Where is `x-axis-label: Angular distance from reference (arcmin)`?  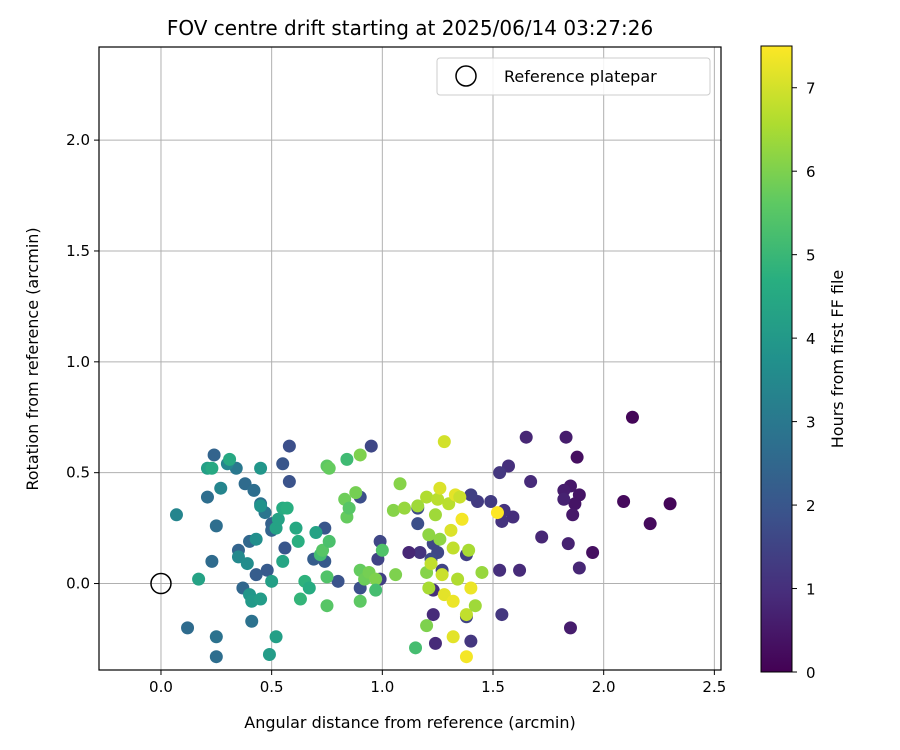
x-axis-label: Angular distance from reference (arcmin) is located at coordinates (409, 722).